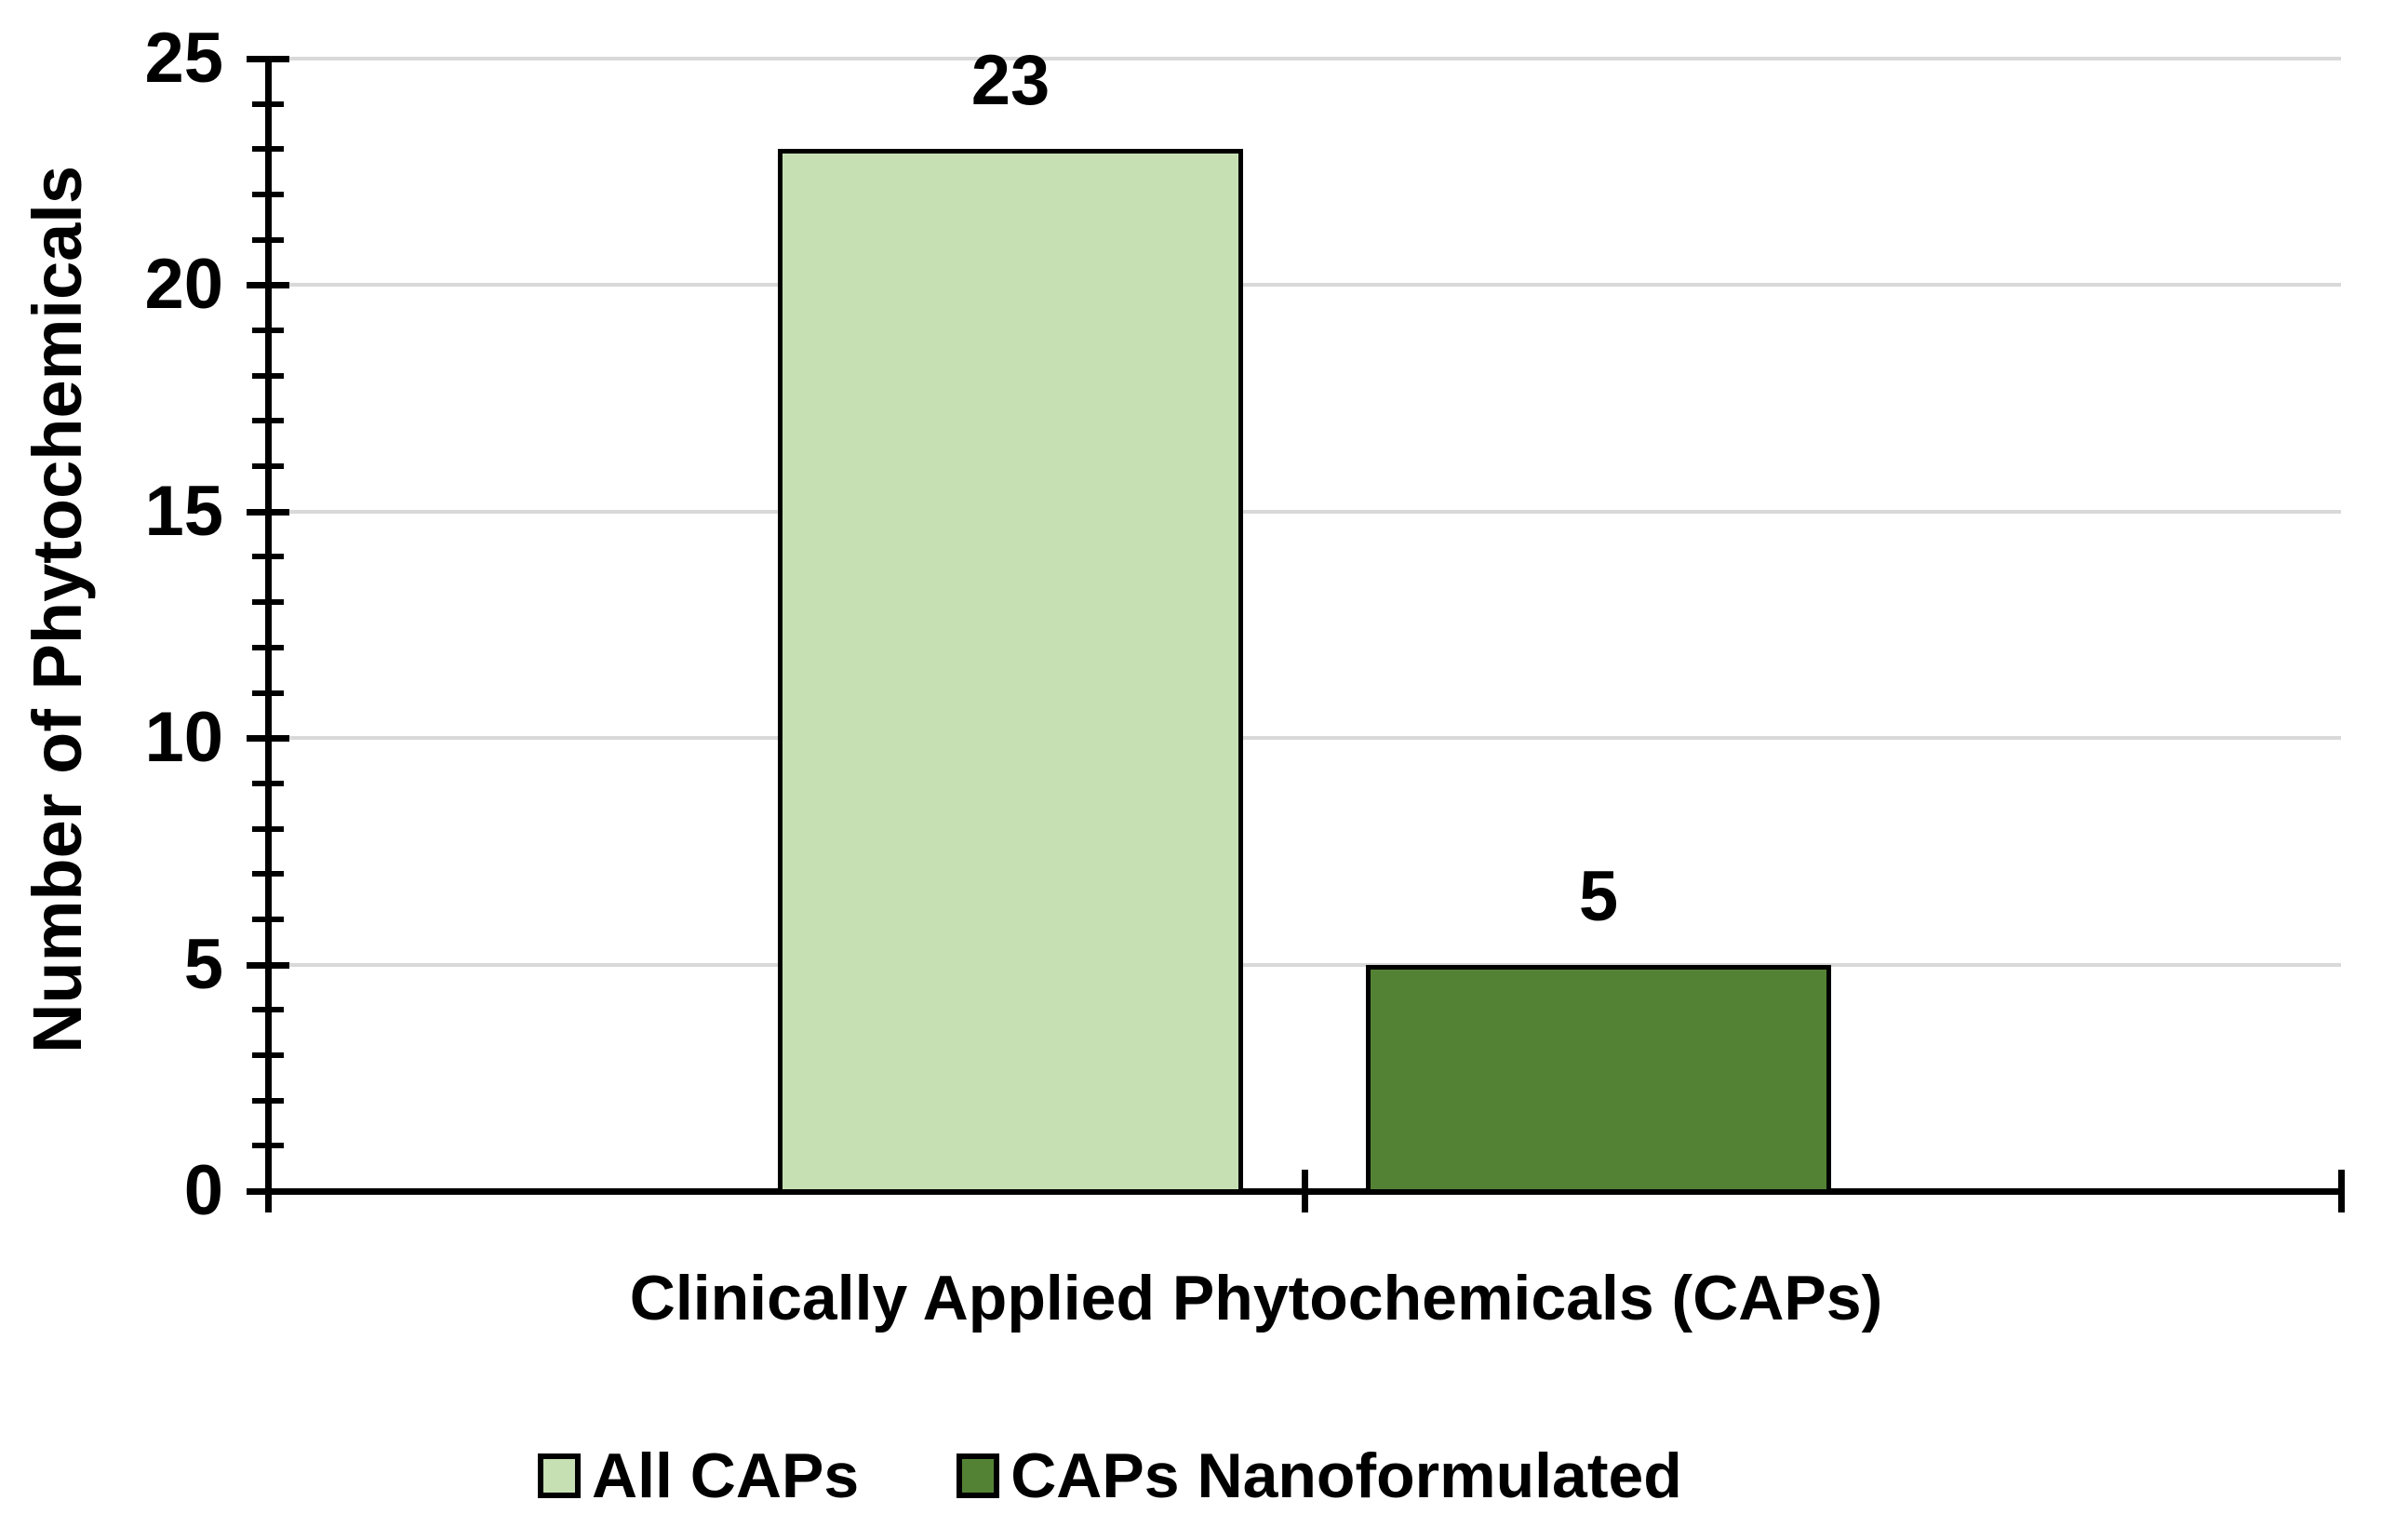  Describe the element at coordinates (1346, 1475) in the screenshot. I see `legend-label-caps-nanoformulated: CAPs Nanoformulated` at that location.